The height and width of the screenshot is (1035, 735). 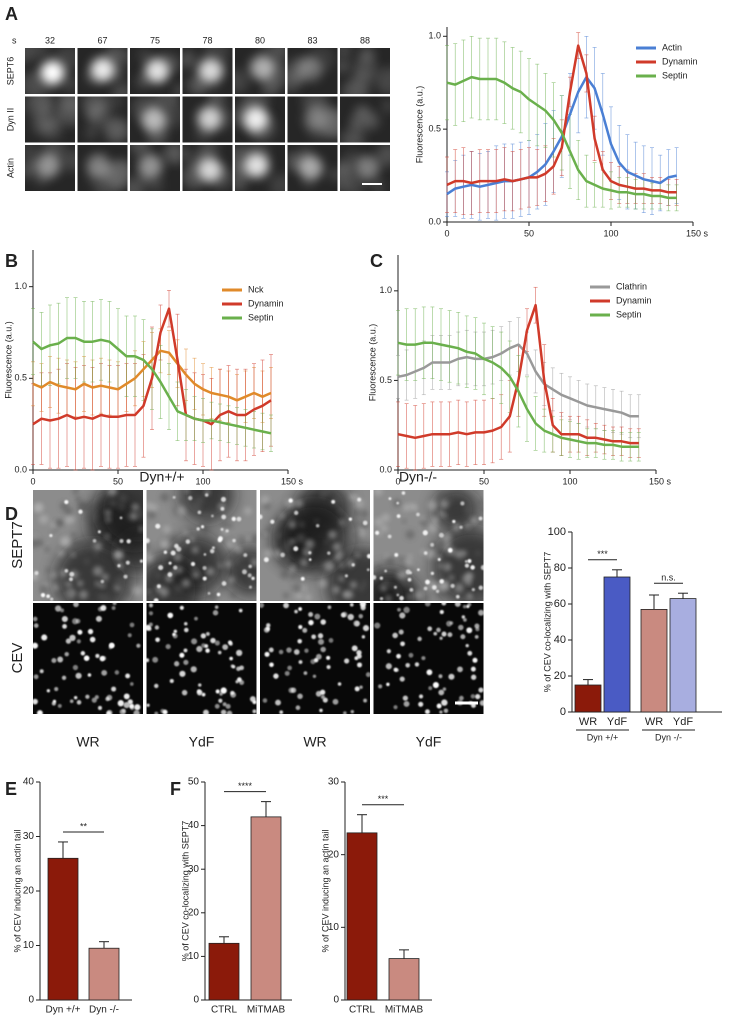 What do you see at coordinates (336, 1000) in the screenshot?
I see `y-tick-label: 0` at bounding box center [336, 1000].